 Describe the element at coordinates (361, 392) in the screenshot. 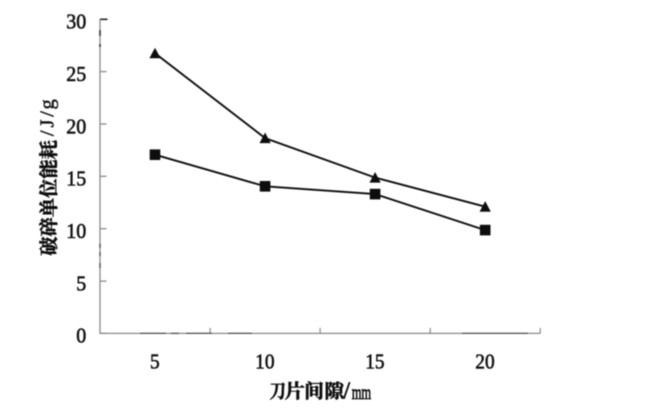

I see `svg-text: mm` at that location.